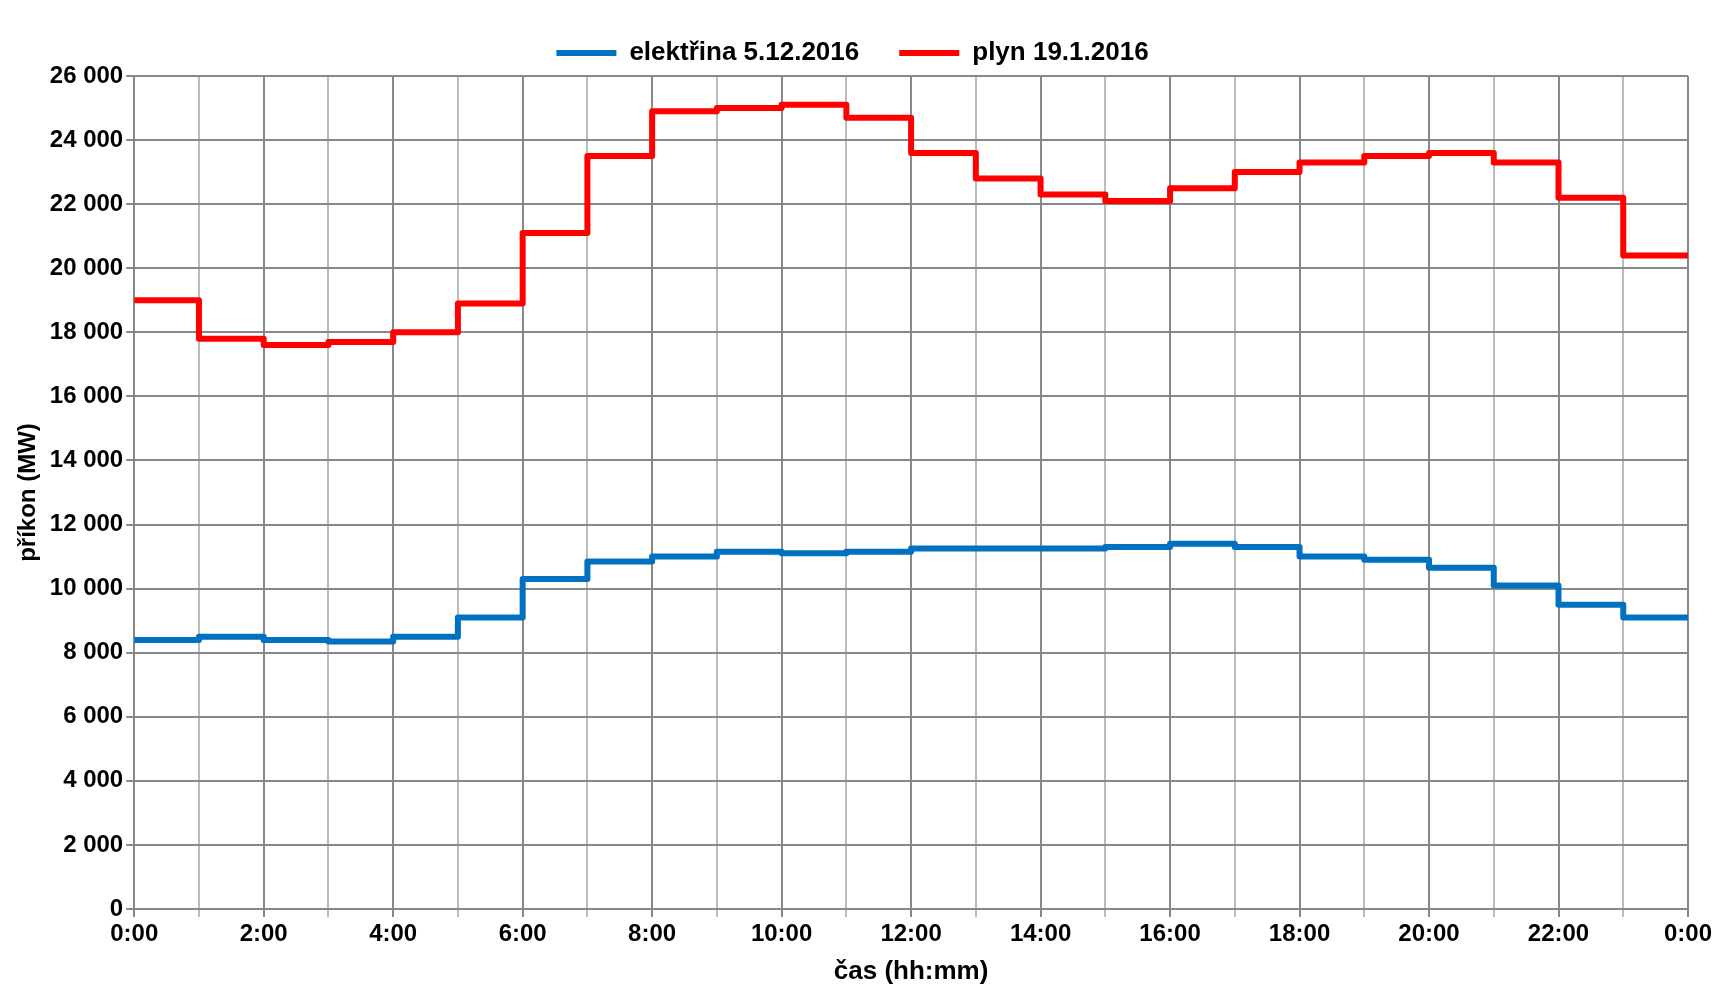 This screenshot has width=1715, height=996. What do you see at coordinates (1299, 933) in the screenshot?
I see `x-tick-label: 18:00` at bounding box center [1299, 933].